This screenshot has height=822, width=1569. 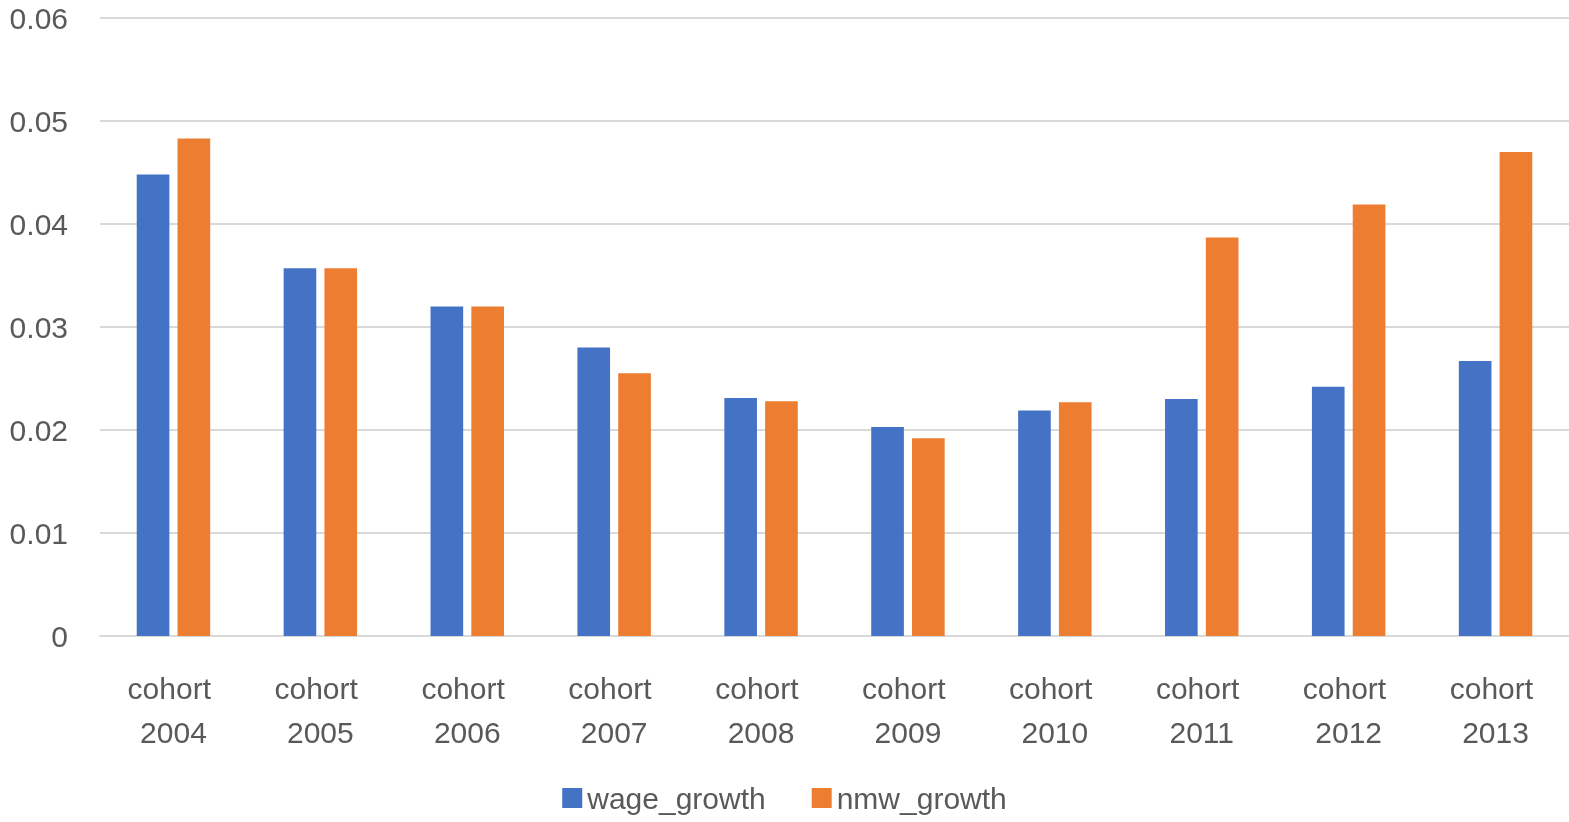 What do you see at coordinates (59, 636) in the screenshot?
I see `y-tick-label: 0` at bounding box center [59, 636].